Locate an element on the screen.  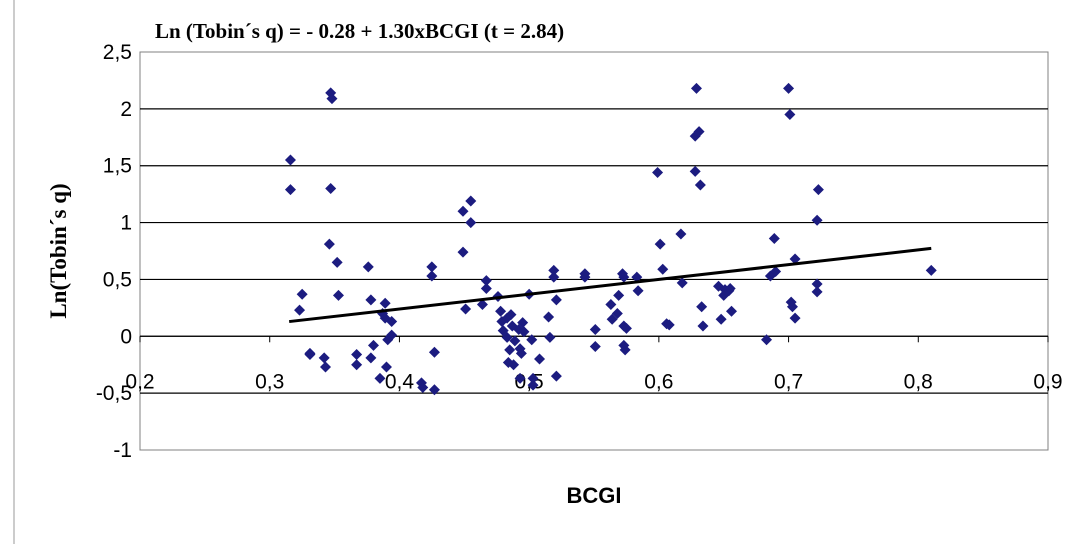
x-tick-label: 0,4 is located at coordinates (400, 381).